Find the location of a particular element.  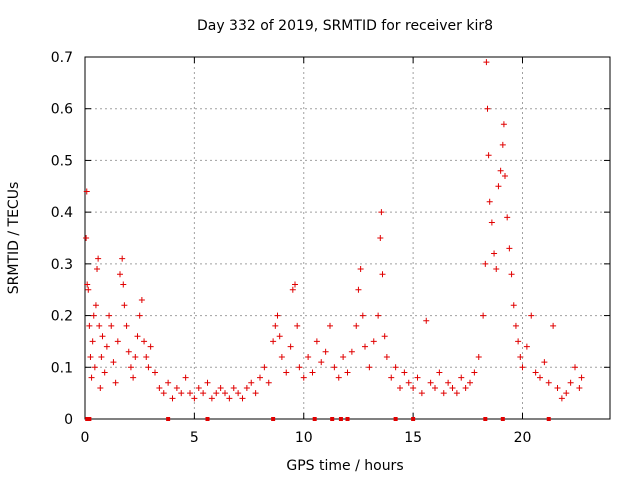

x-tick-label: 20 is located at coordinates (523, 438).